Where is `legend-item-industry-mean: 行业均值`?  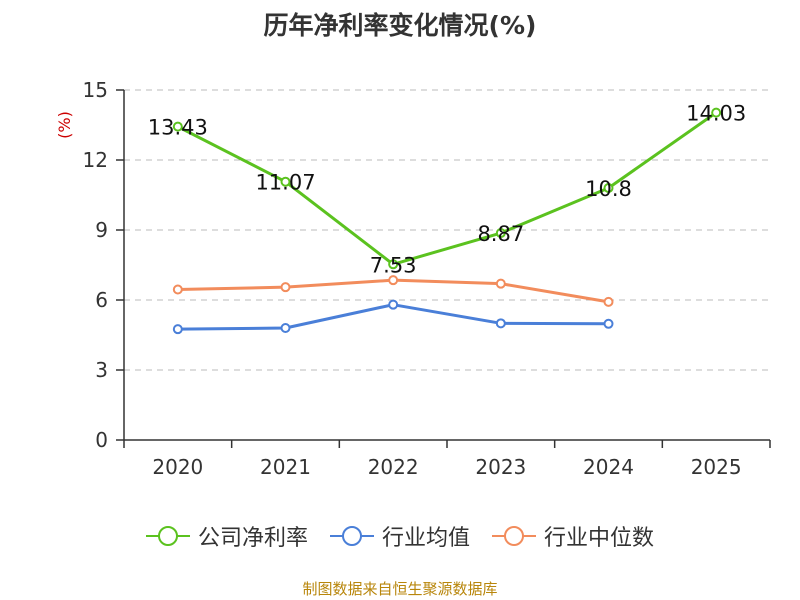 legend-item-industry-mean: 行业均值 is located at coordinates (399, 536).